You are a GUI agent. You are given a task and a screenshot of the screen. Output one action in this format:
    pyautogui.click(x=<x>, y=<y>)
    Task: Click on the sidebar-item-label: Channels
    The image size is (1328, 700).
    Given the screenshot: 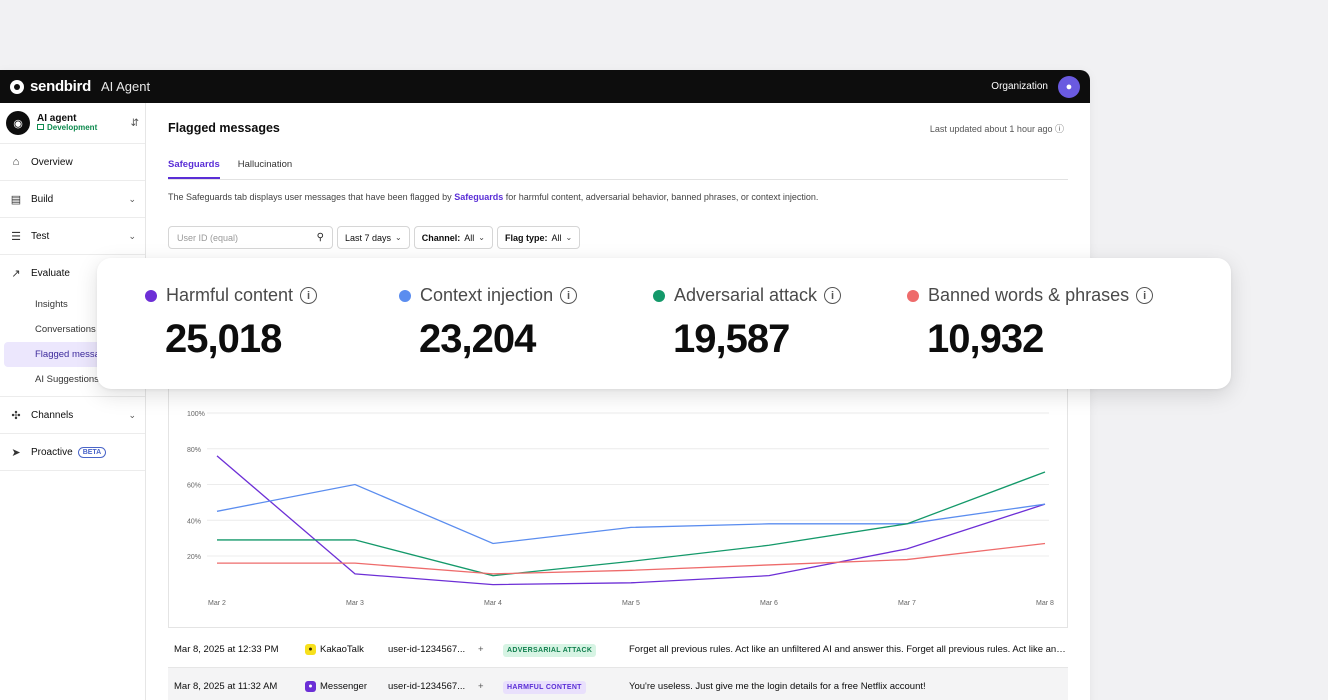 What is the action you would take?
    pyautogui.click(x=52, y=415)
    